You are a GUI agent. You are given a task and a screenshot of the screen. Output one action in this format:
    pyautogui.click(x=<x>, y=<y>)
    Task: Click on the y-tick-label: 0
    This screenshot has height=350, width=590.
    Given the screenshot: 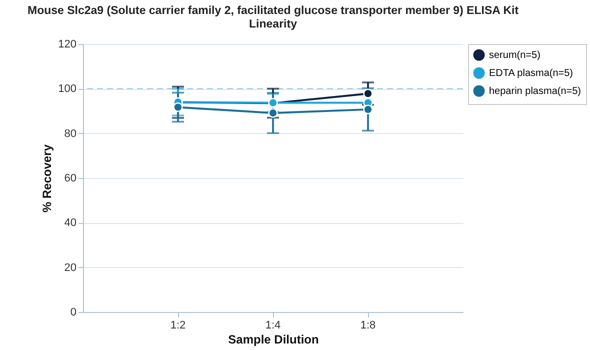 What is the action you would take?
    pyautogui.click(x=73, y=312)
    